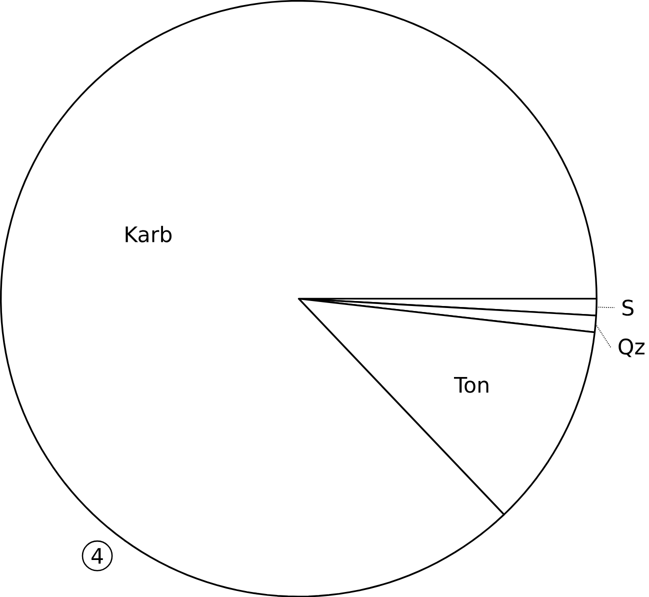  I want to click on slice-label: S, so click(628, 307).